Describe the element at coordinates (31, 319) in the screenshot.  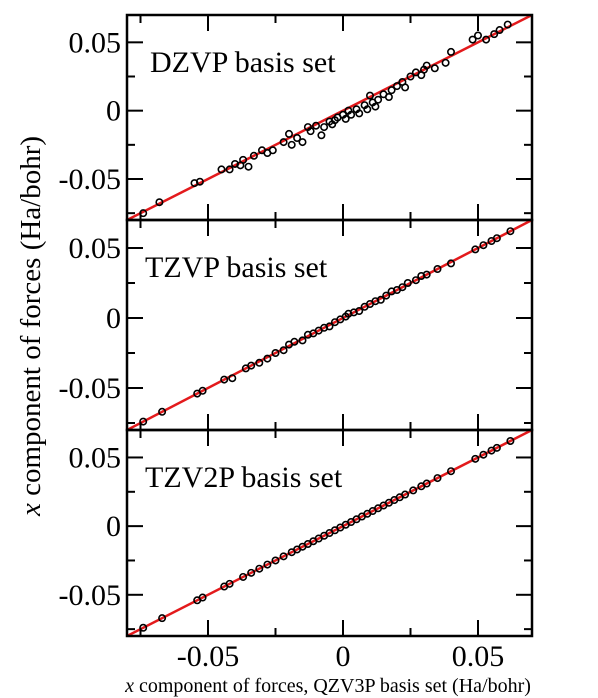
I see `y-axis-title-rest: component of forces (Ha/bohr)` at that location.